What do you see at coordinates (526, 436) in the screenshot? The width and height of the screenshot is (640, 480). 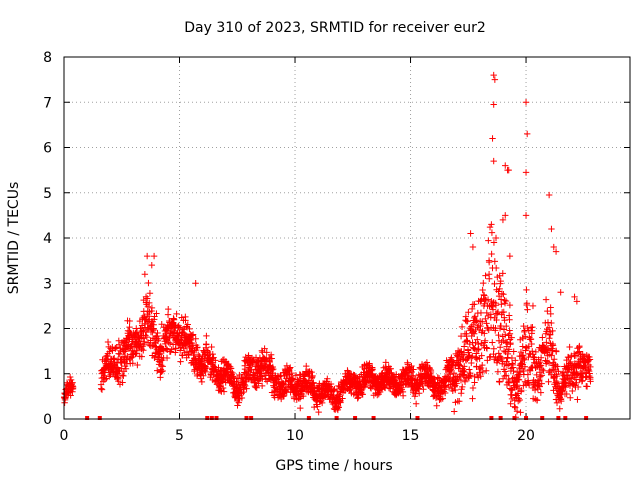 I see `x-tick-label: 20` at bounding box center [526, 436].